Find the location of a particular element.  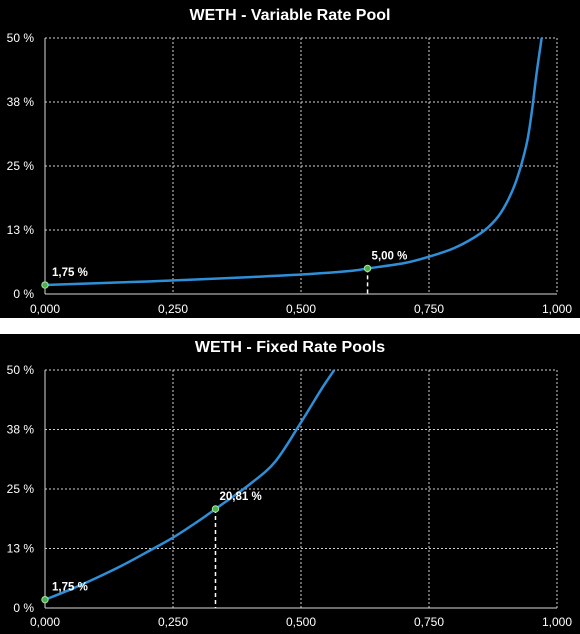

data-label: 5,00 % is located at coordinates (390, 256).